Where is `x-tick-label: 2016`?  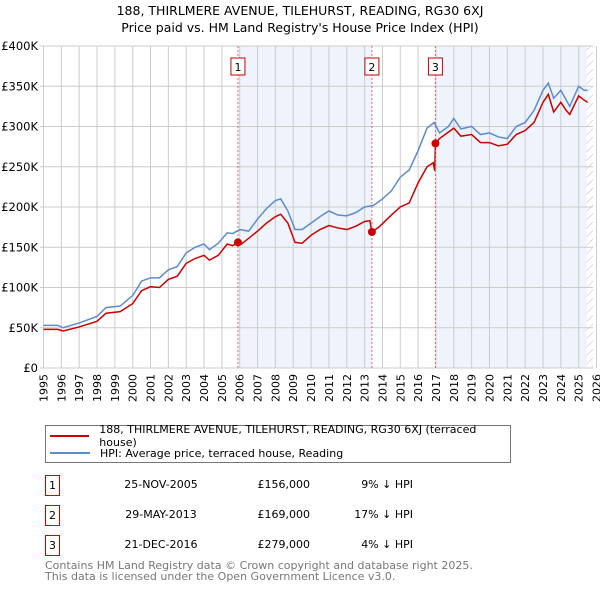
x-tick-label: 2016 is located at coordinates (418, 388).